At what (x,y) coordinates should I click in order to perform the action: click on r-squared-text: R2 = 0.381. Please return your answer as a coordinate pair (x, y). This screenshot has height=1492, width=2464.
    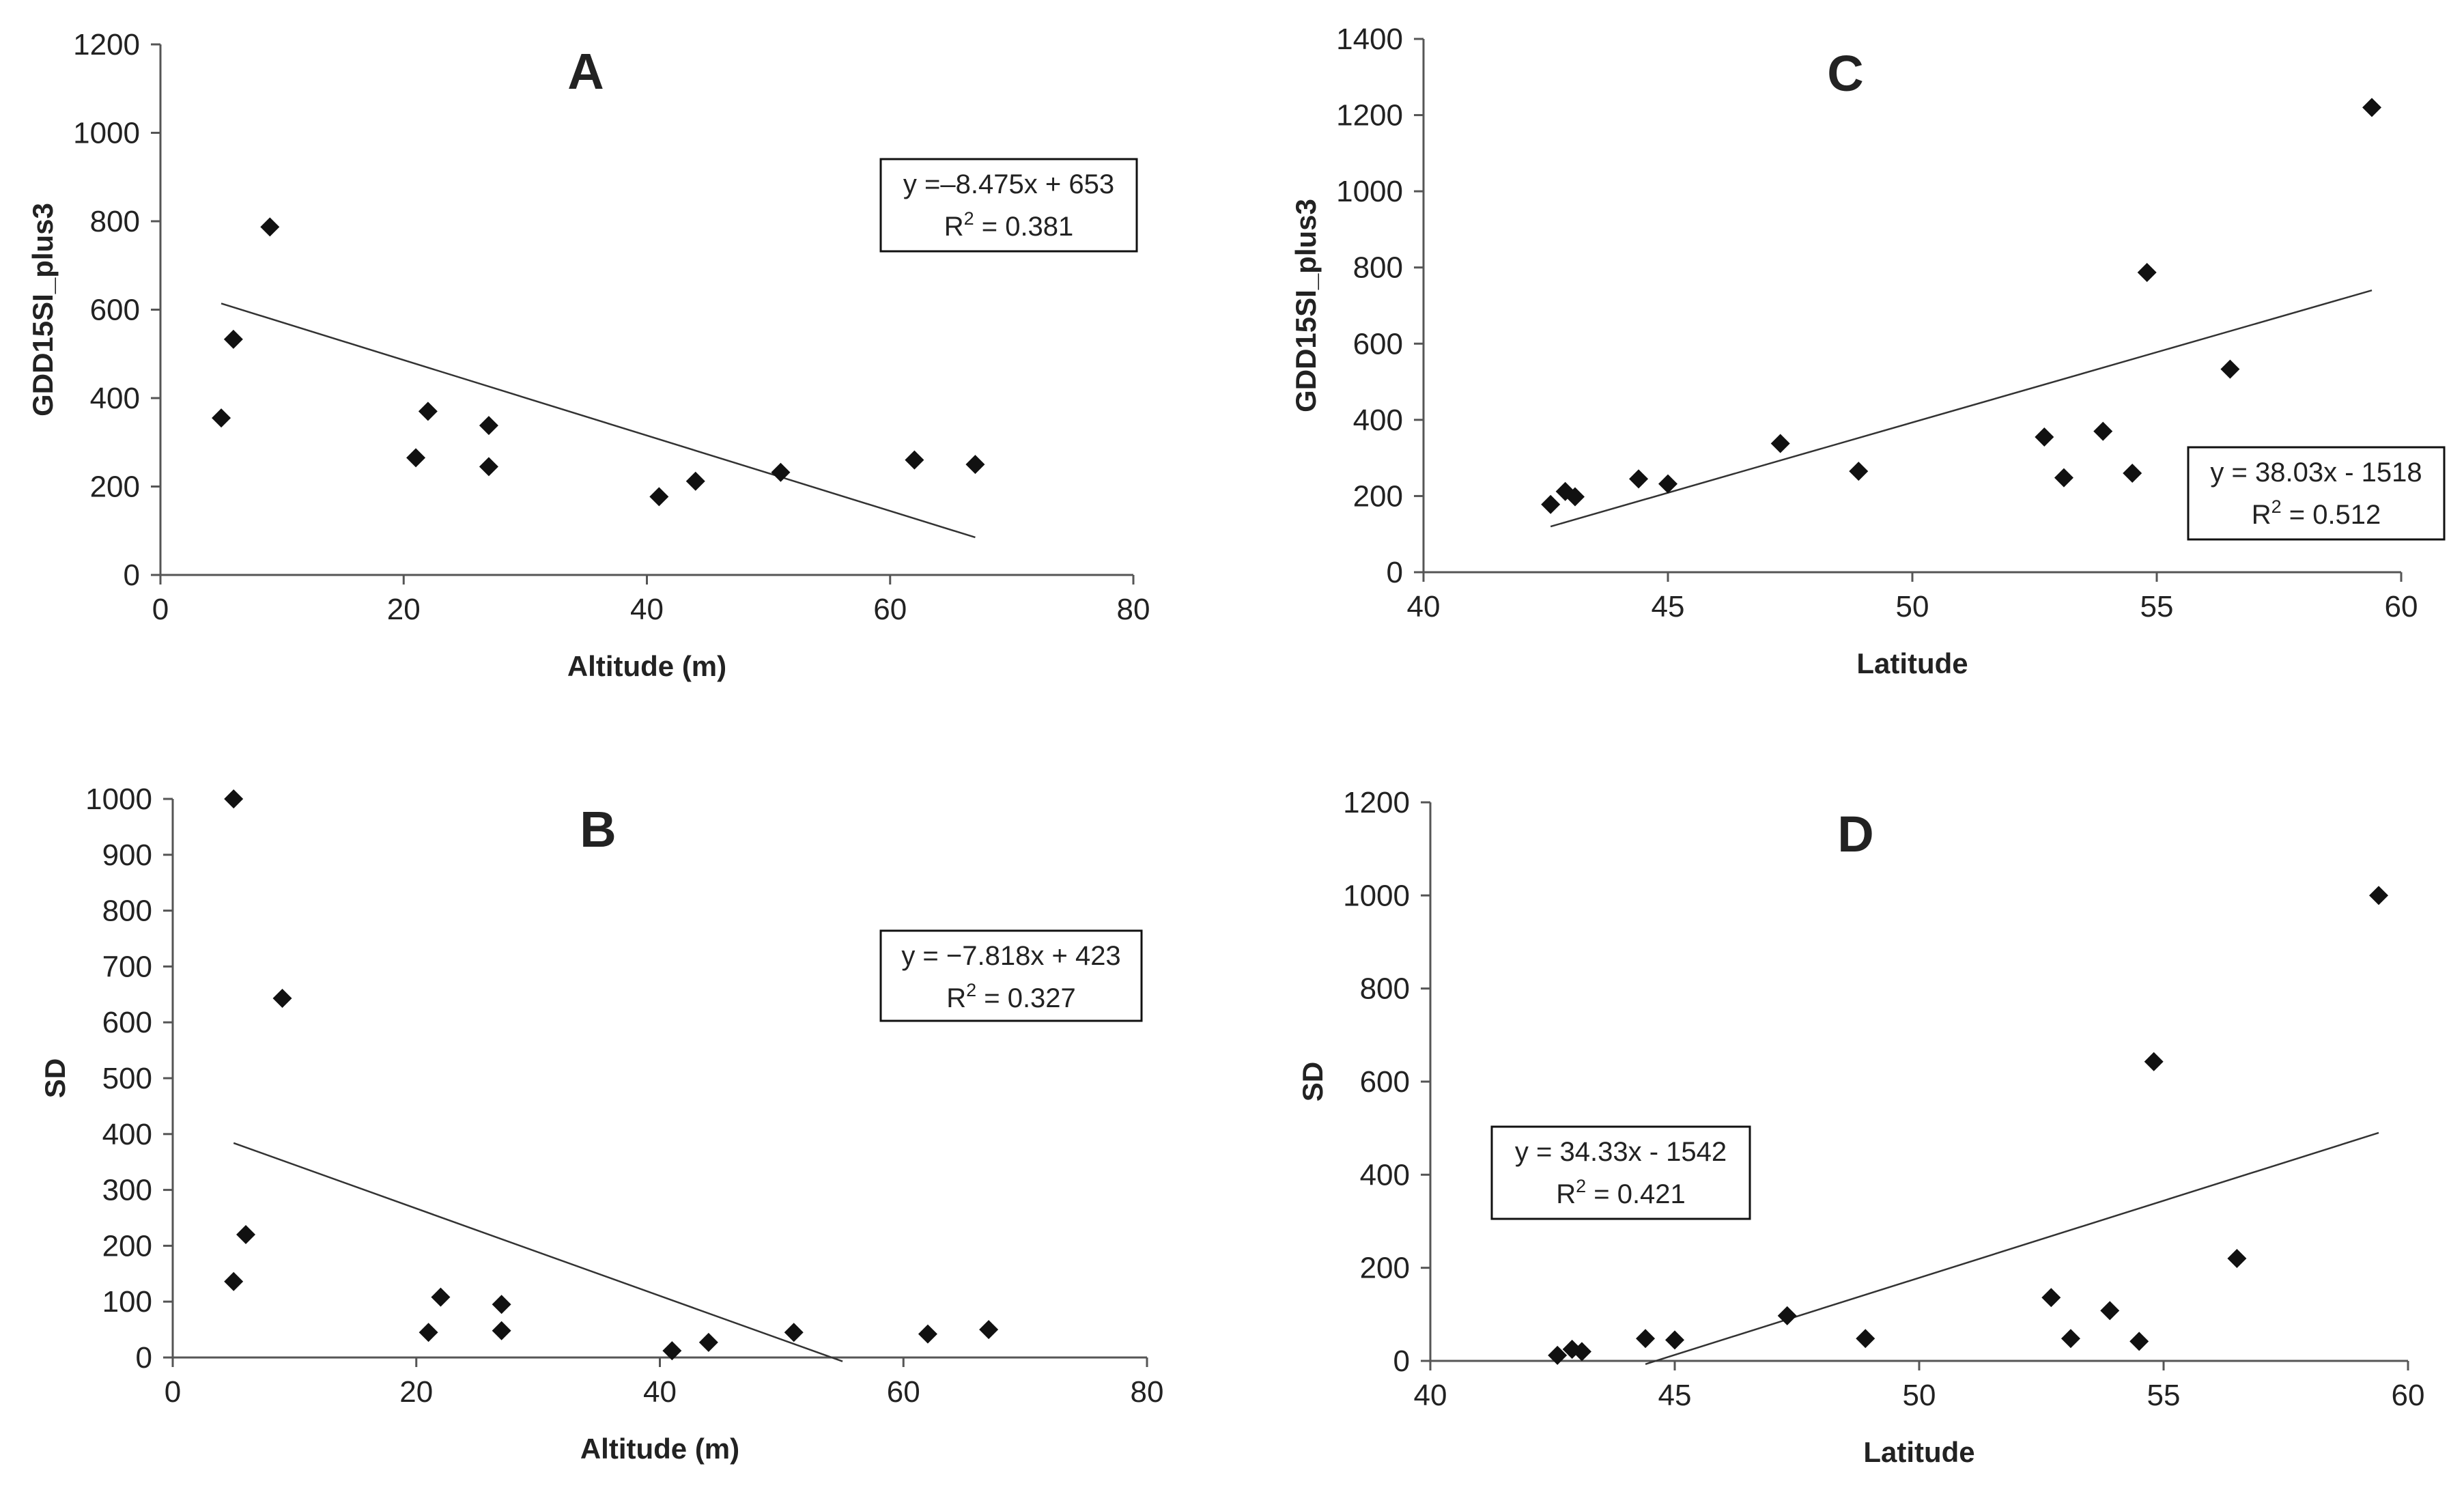
    Looking at the image, I should click on (1009, 225).